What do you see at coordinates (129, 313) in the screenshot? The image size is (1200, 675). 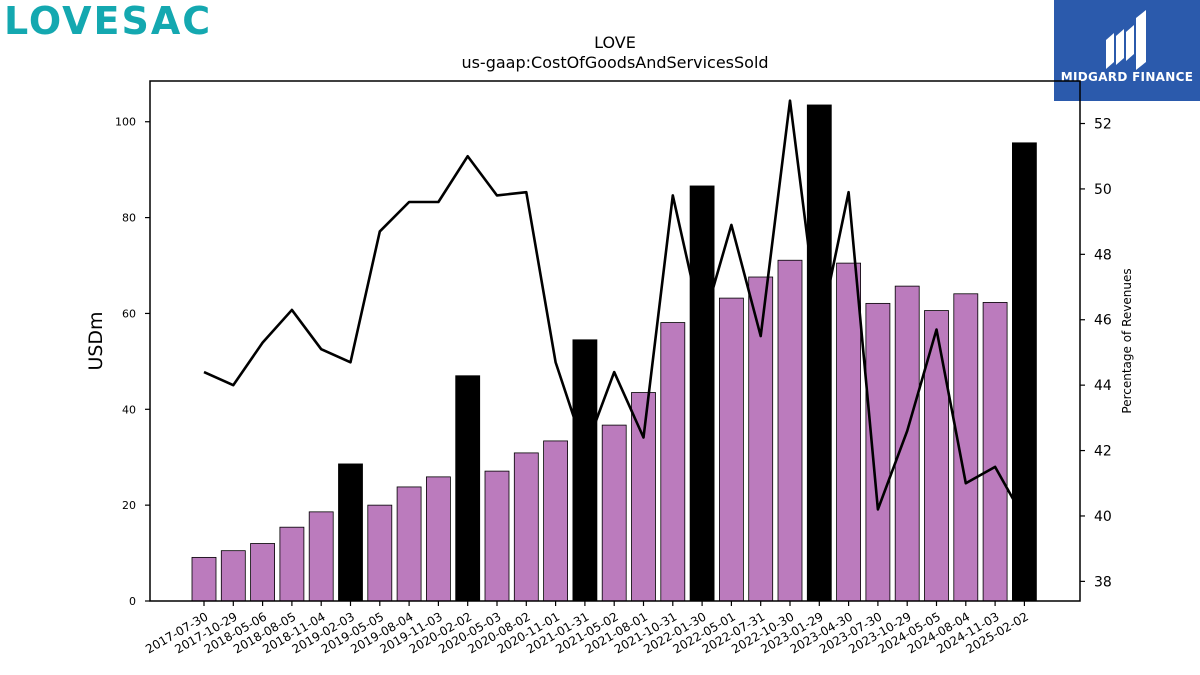 I see `y-tick-label: 60` at bounding box center [129, 313].